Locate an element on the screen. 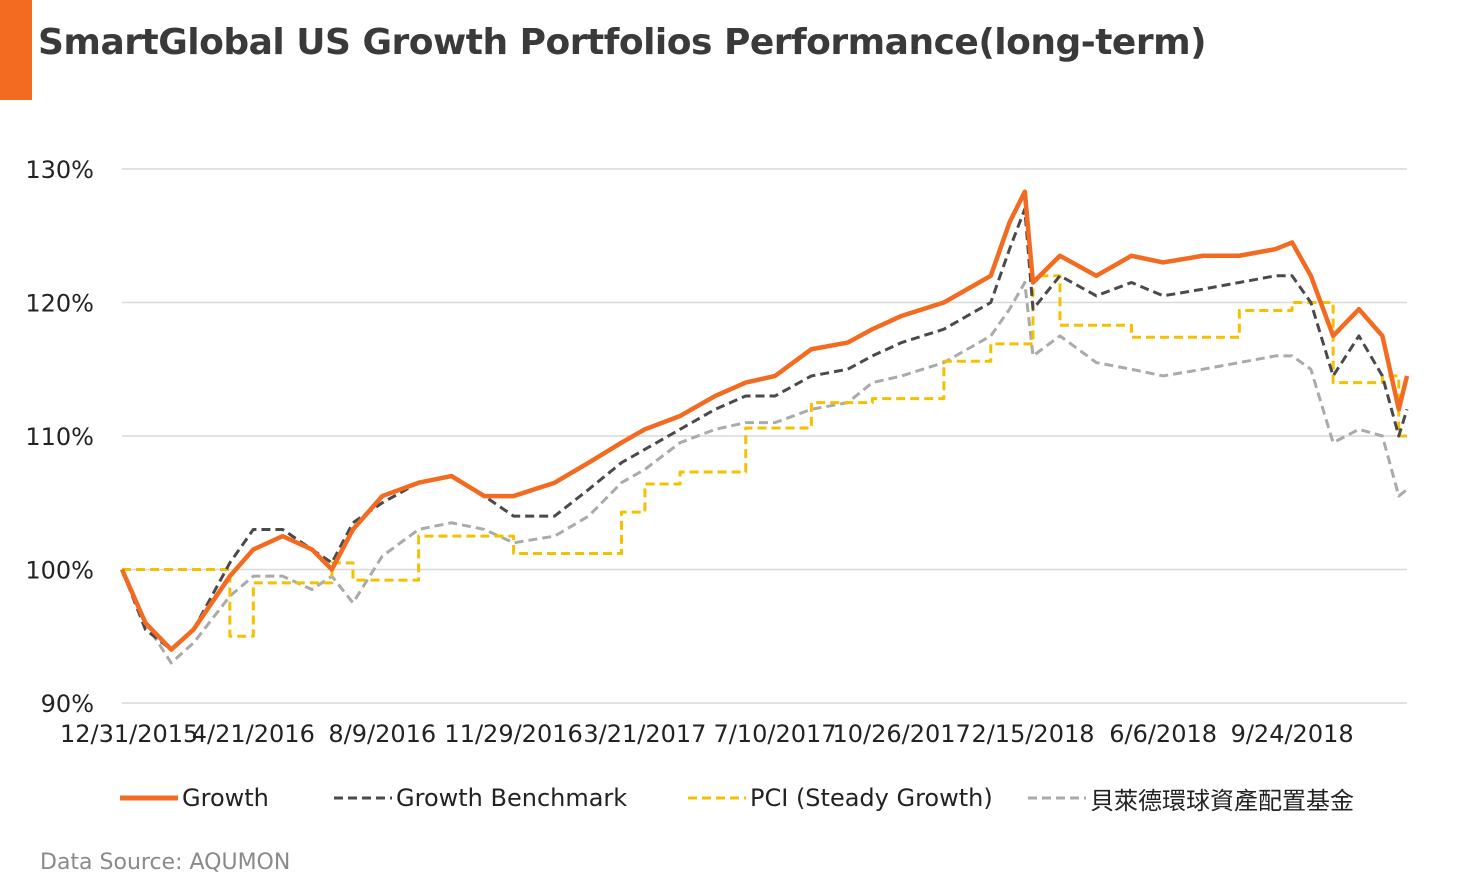 The image size is (1477, 889). legend-label-blackrock: 貝萊德環球資產配置基金 is located at coordinates (1222, 800).